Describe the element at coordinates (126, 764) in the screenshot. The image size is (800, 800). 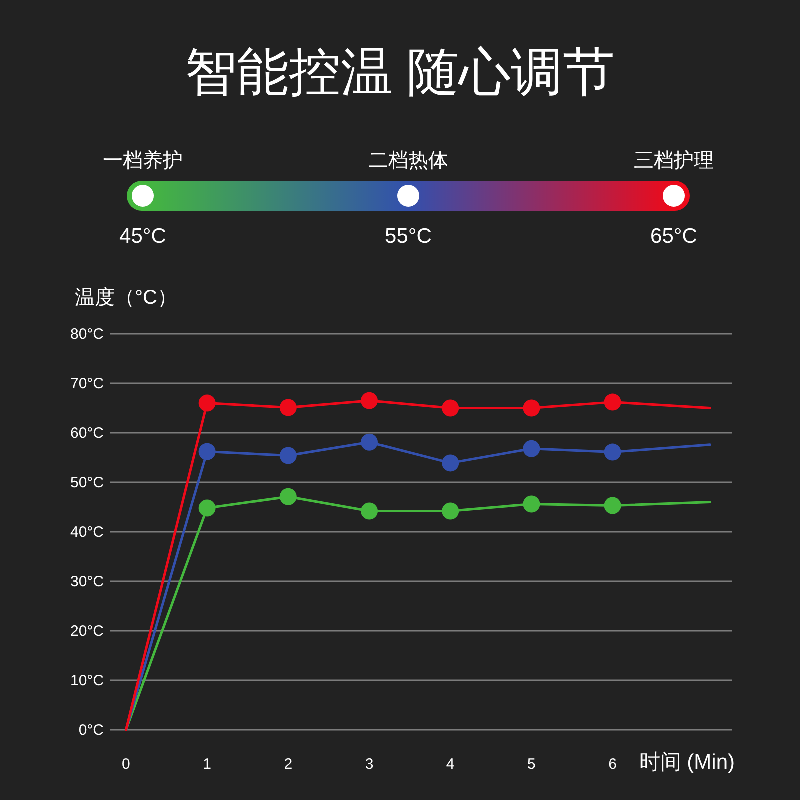
I see `xtick: 0` at that location.